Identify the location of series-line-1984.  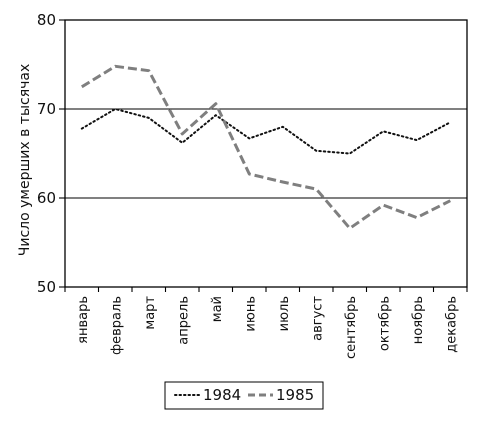
(266, 131).